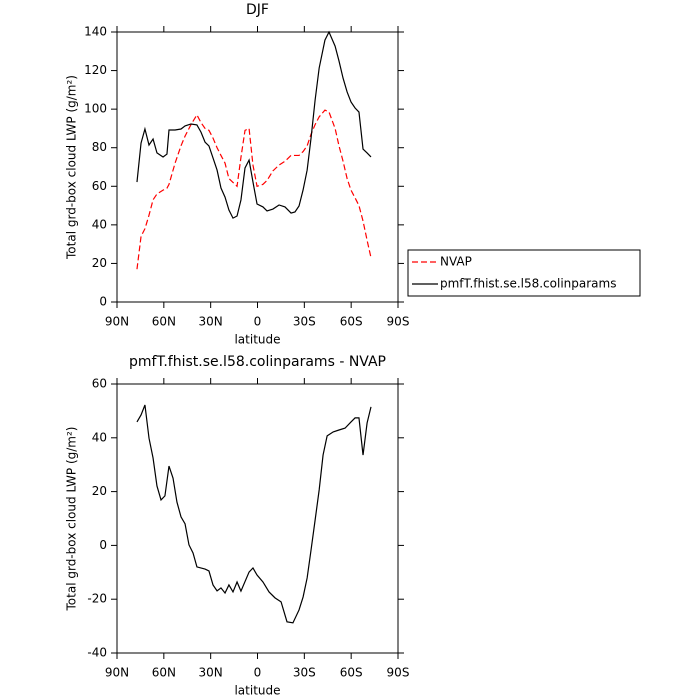 This screenshot has height=700, width=700. I want to click on chart-title: DJF, so click(257, 10).